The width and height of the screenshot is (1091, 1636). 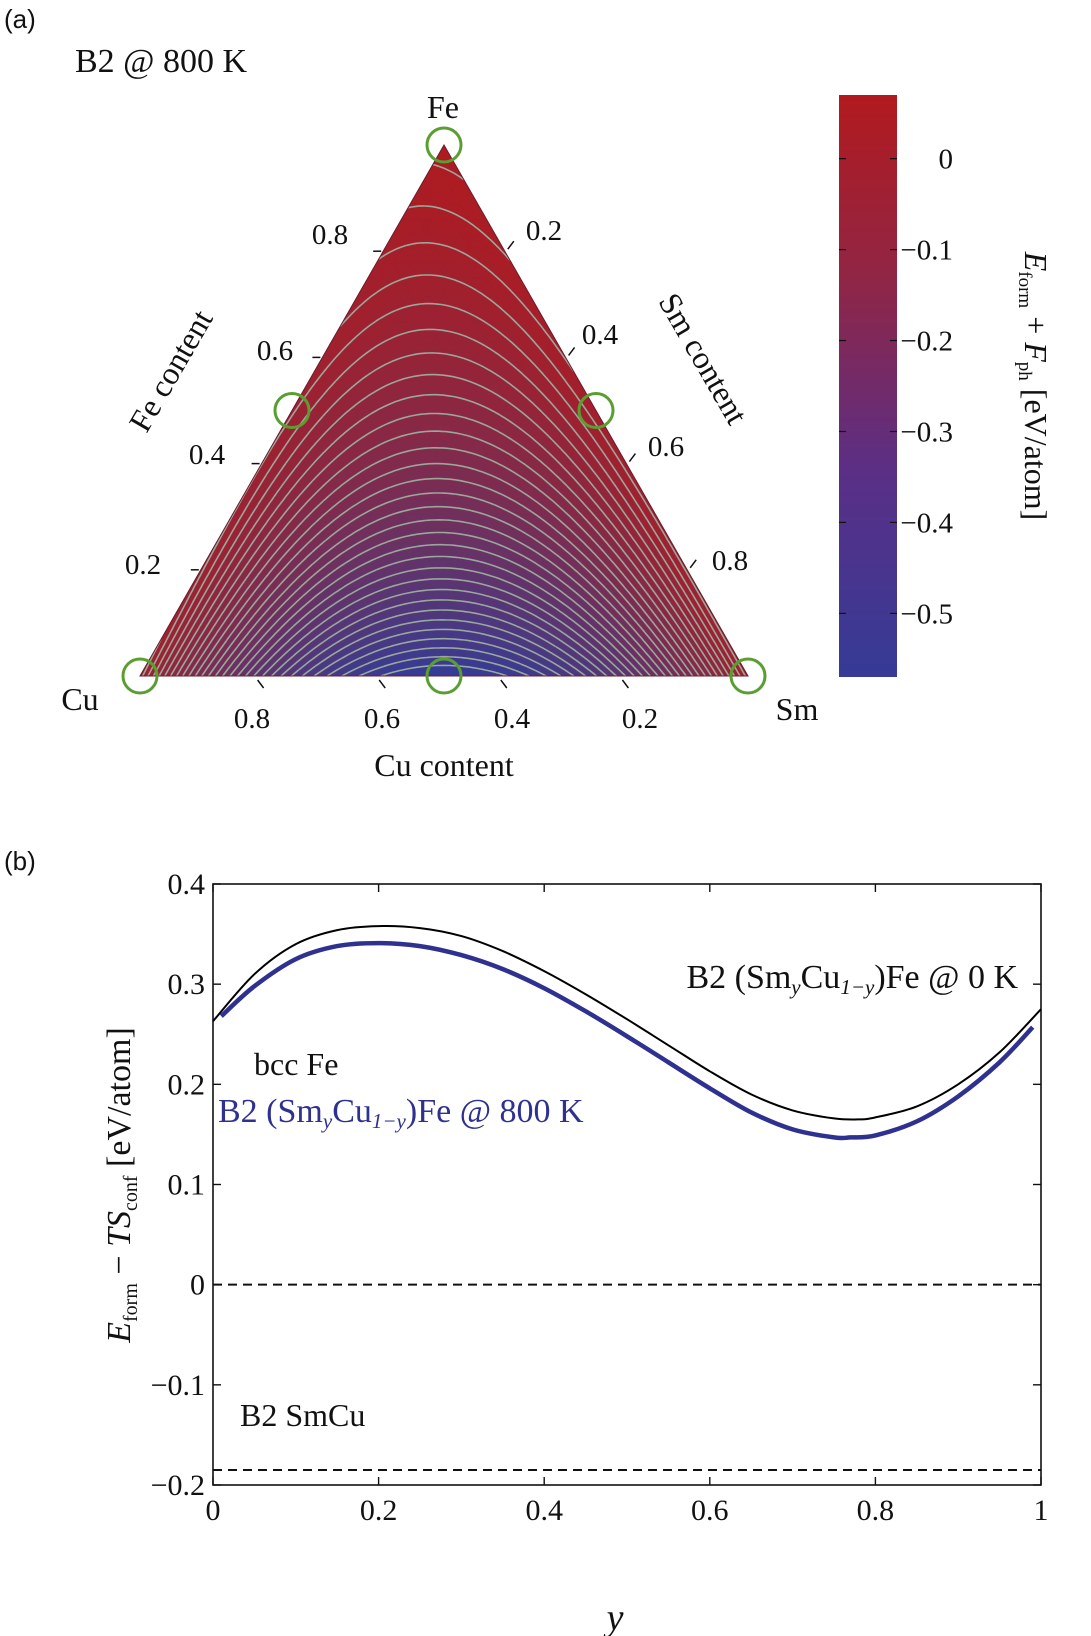 What do you see at coordinates (170, 370) in the screenshot?
I see `fe-content-label: Fe content` at bounding box center [170, 370].